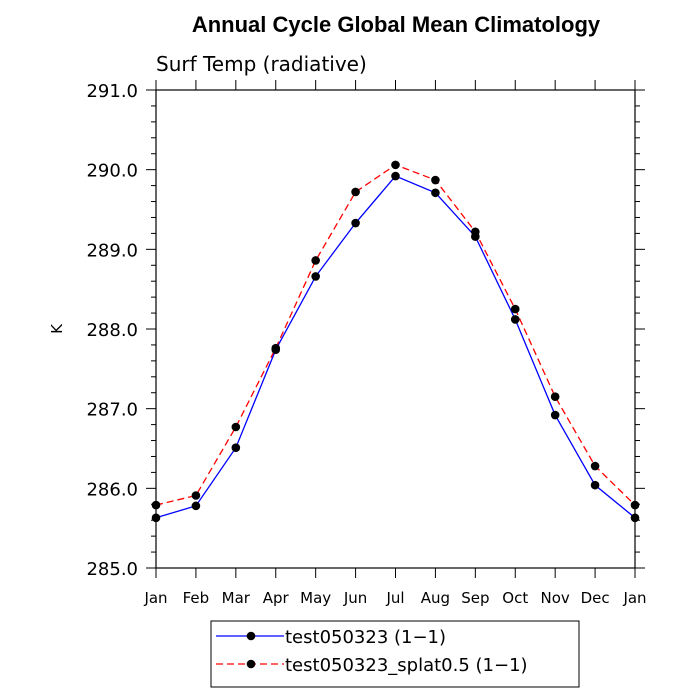  What do you see at coordinates (396, 24) in the screenshot?
I see `chart-title: Annual Cycle Global Mean Climatology` at bounding box center [396, 24].